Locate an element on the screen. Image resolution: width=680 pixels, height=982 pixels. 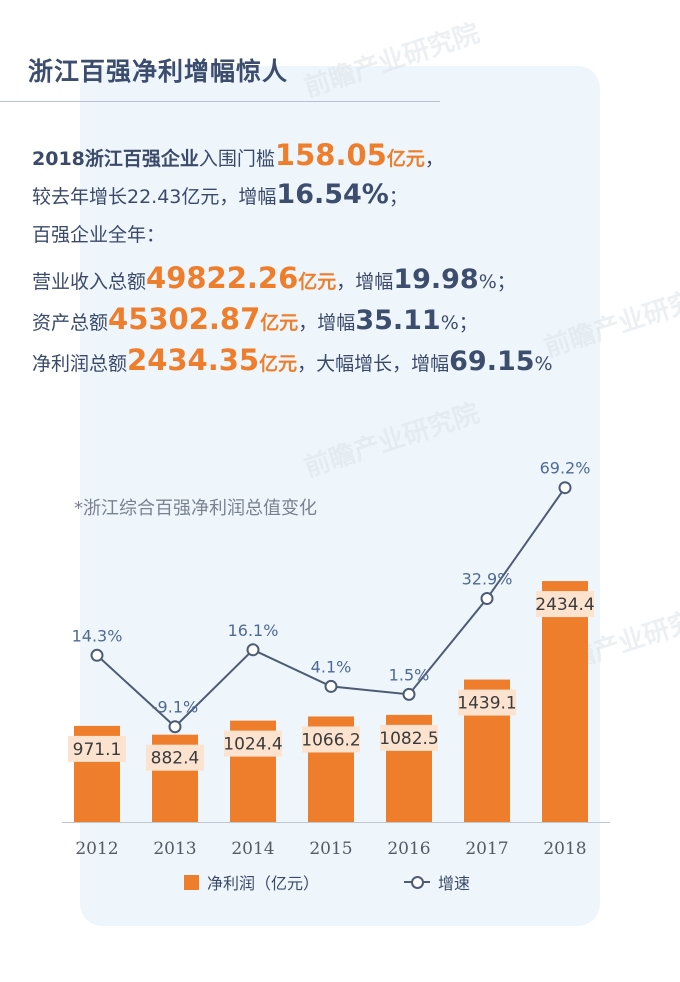
growth-value-label: -9.1% is located at coordinates (175, 707).